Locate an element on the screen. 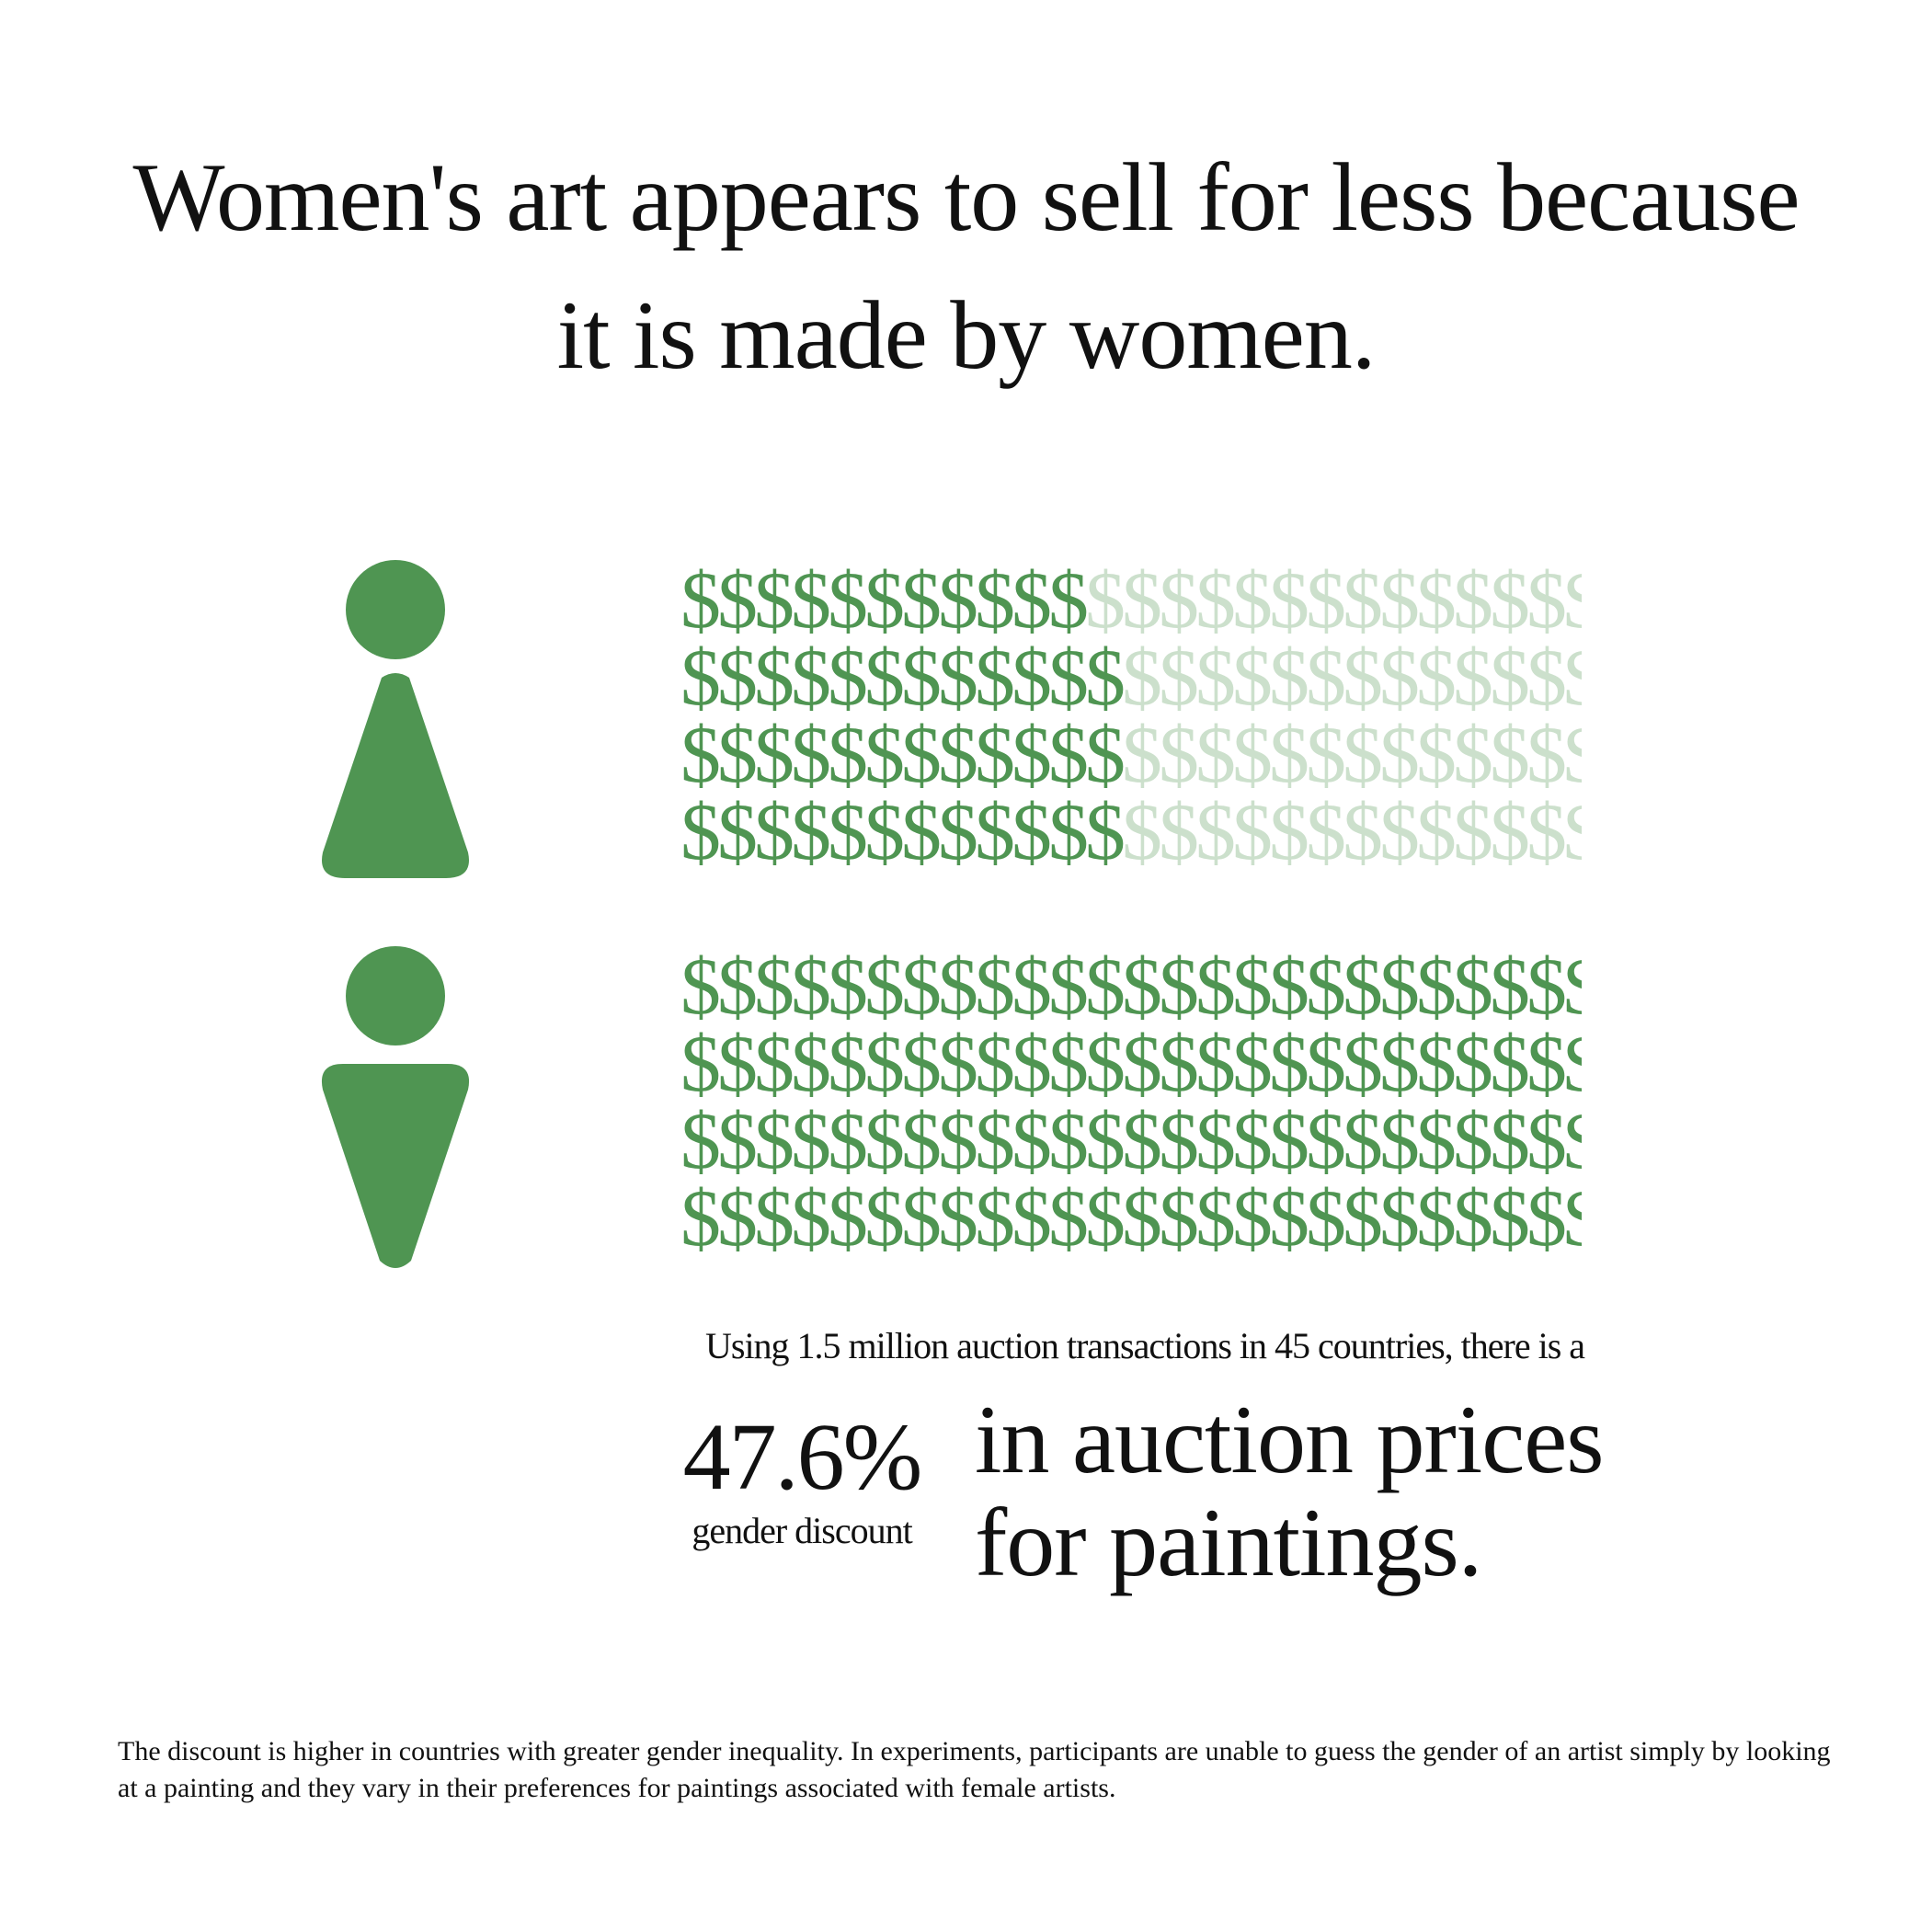  title-line-2: it is made by women. is located at coordinates (966, 335).